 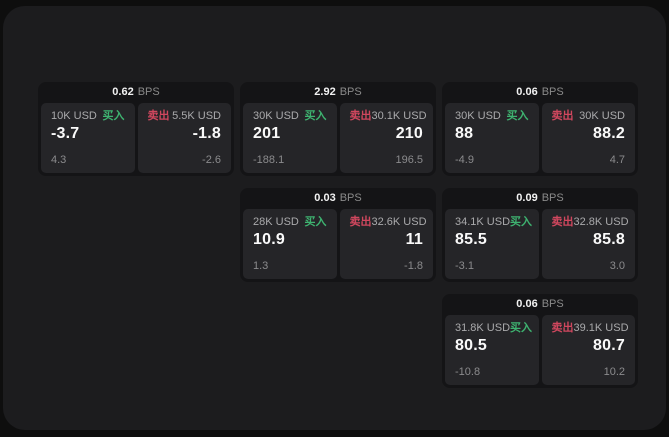 What do you see at coordinates (471, 345) in the screenshot?
I see `buy-price: 80.5` at bounding box center [471, 345].